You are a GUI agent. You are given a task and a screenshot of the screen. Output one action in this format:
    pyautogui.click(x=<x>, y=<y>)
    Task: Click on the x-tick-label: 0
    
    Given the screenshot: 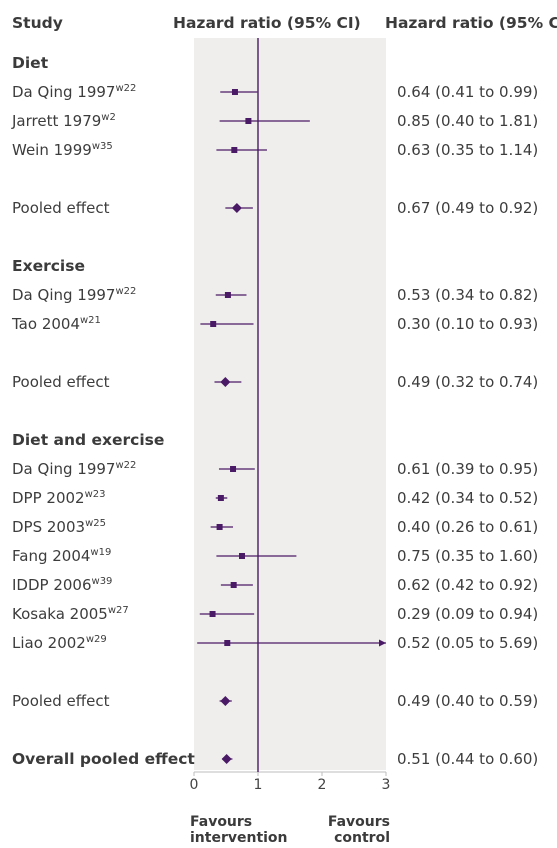 What is the action you would take?
    pyautogui.click(x=194, y=785)
    